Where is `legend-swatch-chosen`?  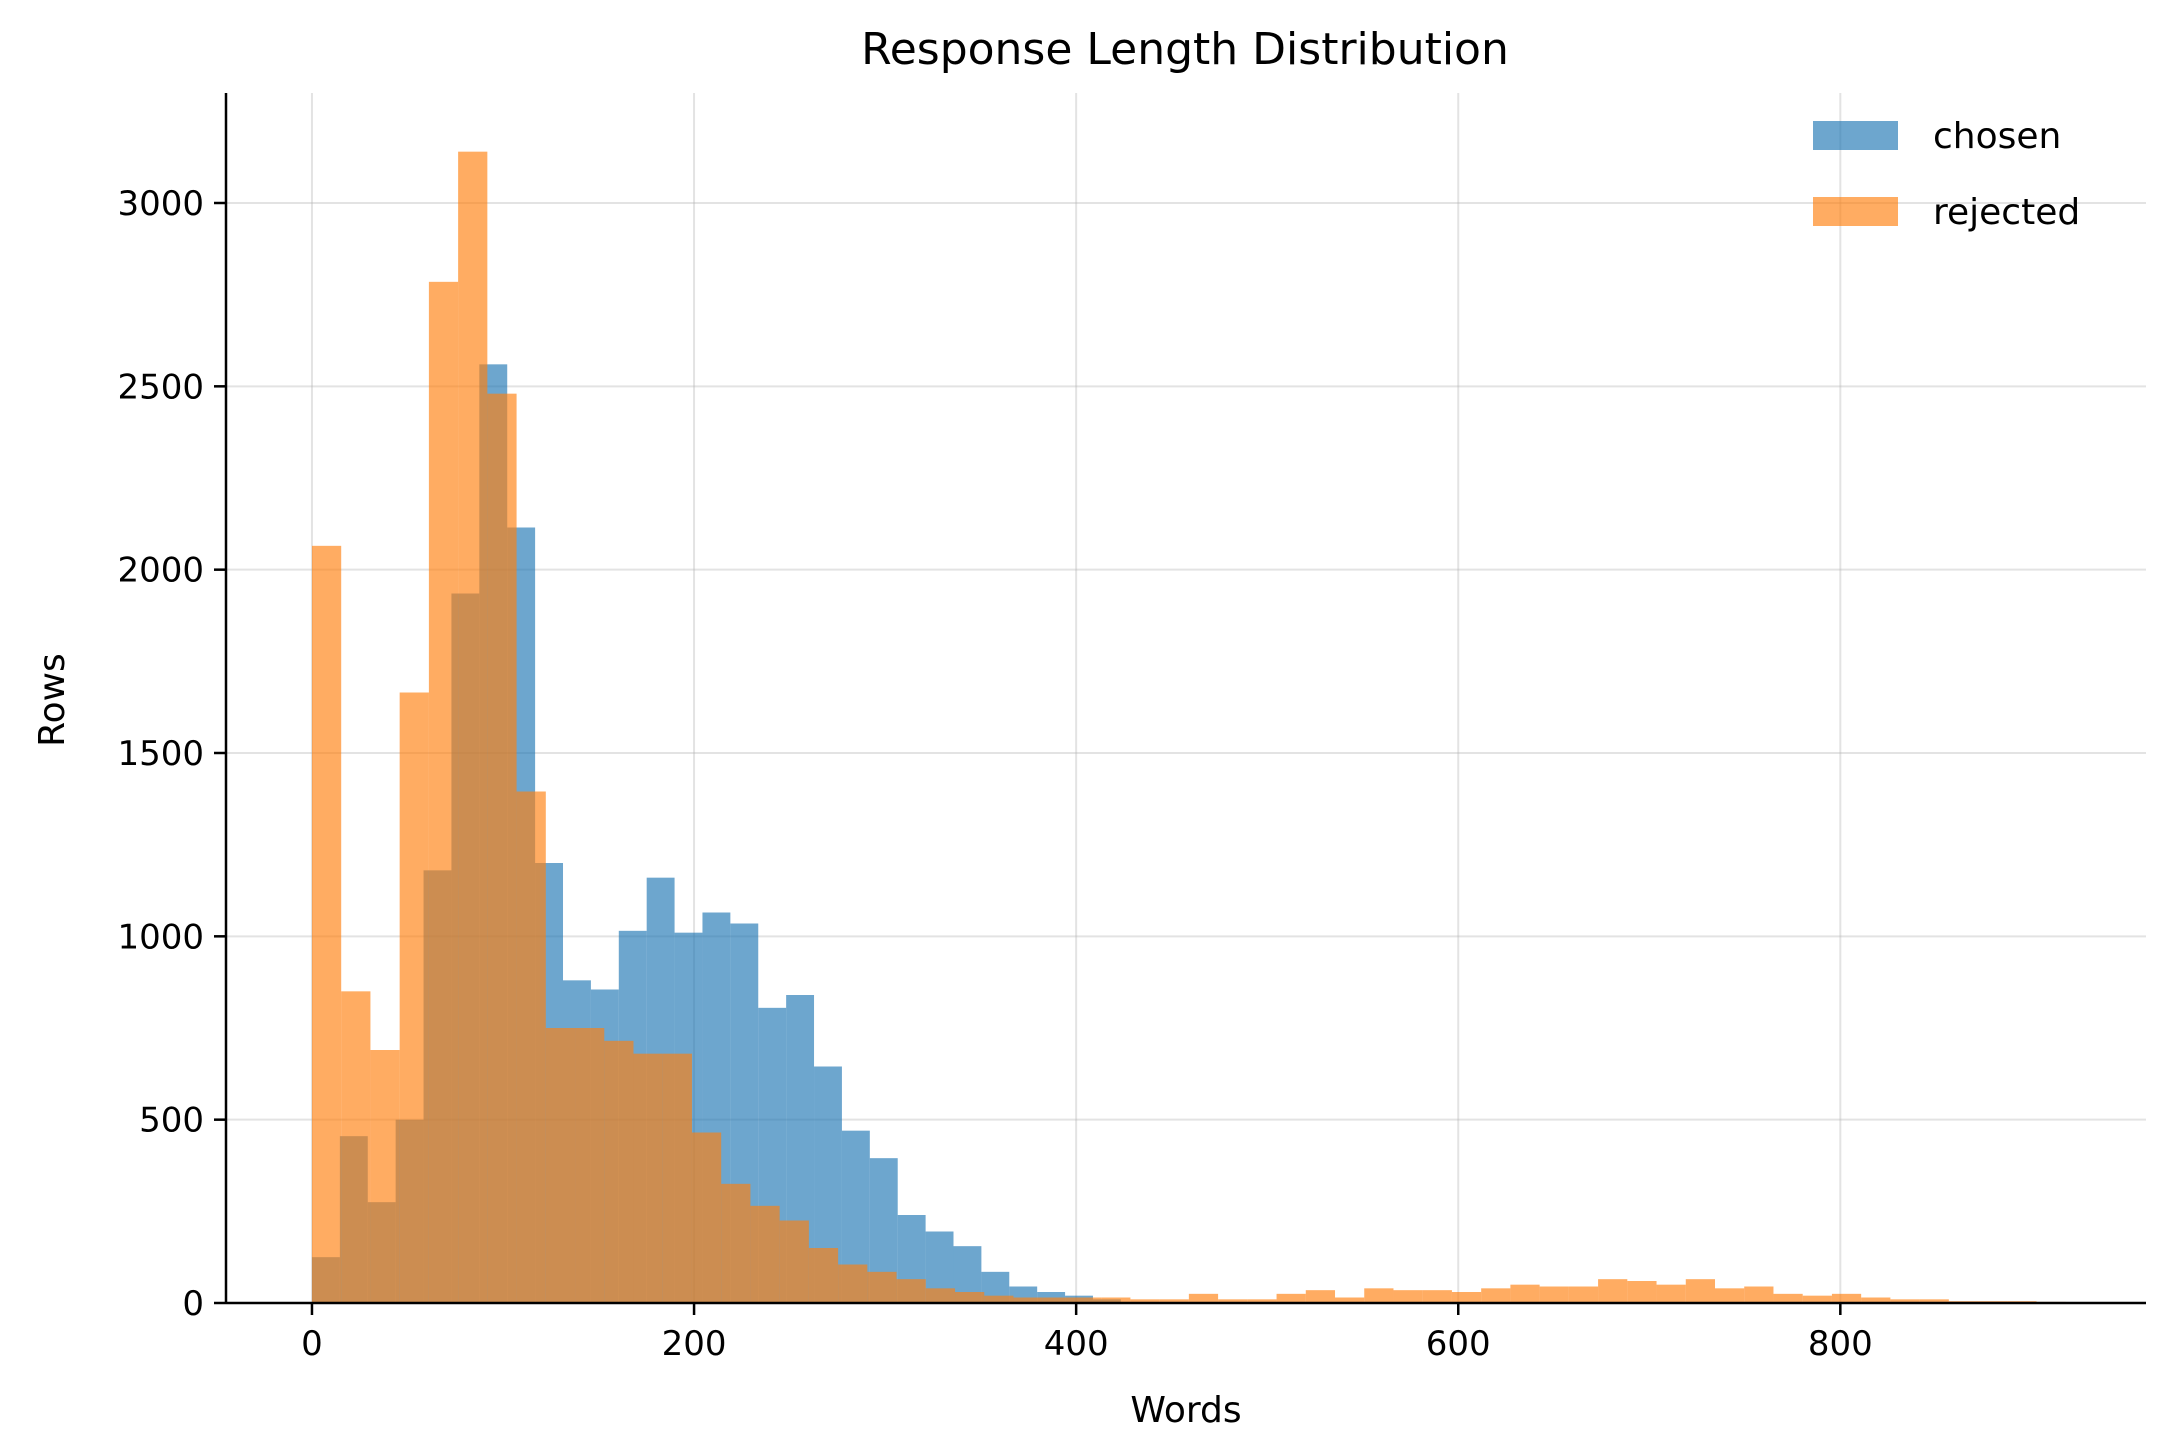
legend-swatch-chosen is located at coordinates (1855, 135).